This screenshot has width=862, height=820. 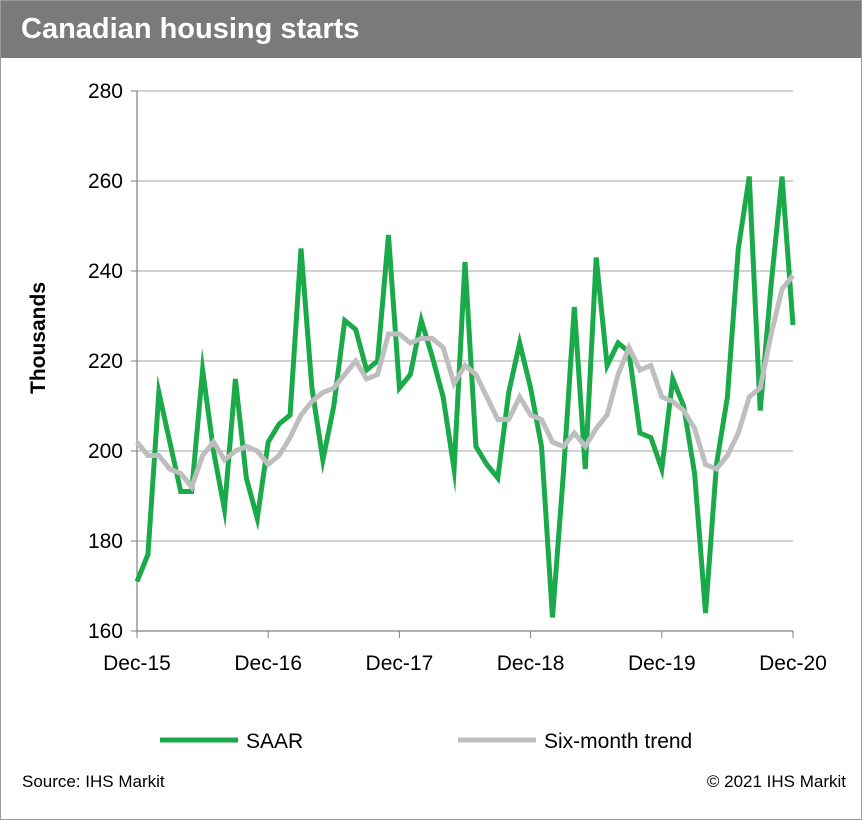 What do you see at coordinates (105, 451) in the screenshot?
I see `y-tick-label: 200` at bounding box center [105, 451].